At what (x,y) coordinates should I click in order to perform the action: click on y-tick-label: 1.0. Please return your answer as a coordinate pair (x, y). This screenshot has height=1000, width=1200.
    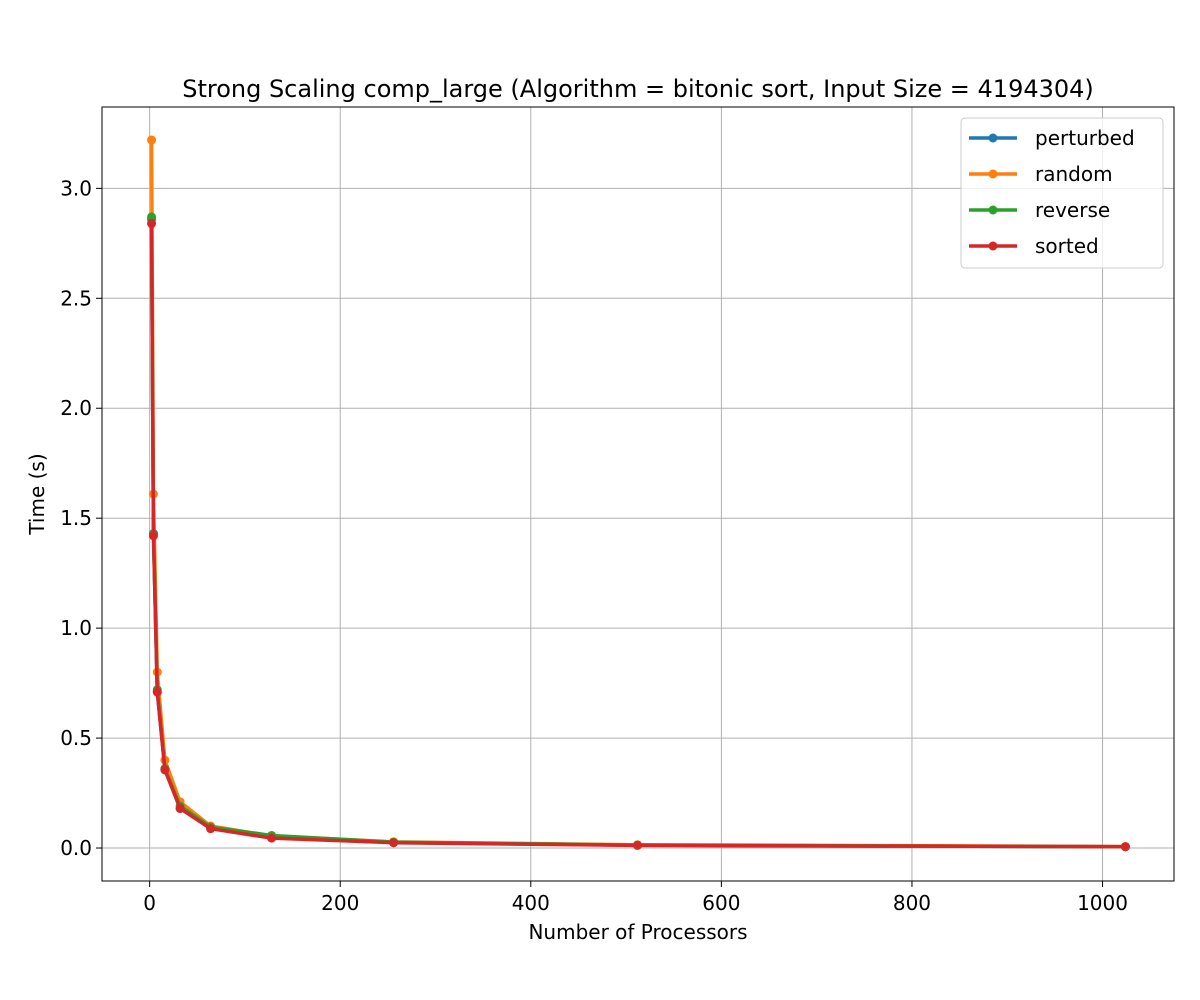
    Looking at the image, I should click on (76, 628).